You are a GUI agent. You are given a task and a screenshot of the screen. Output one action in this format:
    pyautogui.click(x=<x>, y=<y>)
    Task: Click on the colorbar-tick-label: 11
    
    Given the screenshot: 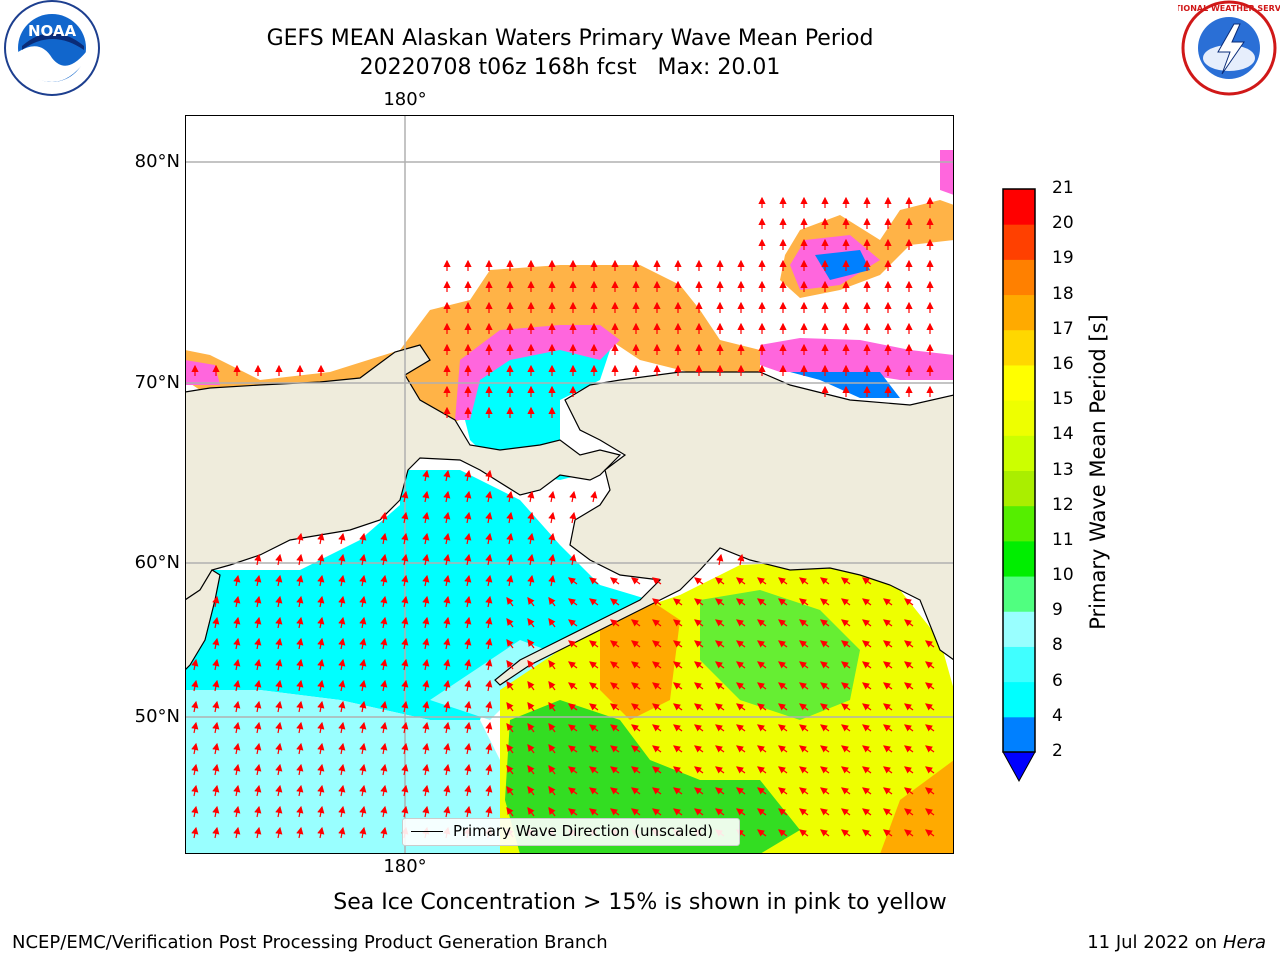 What is the action you would take?
    pyautogui.click(x=1063, y=539)
    